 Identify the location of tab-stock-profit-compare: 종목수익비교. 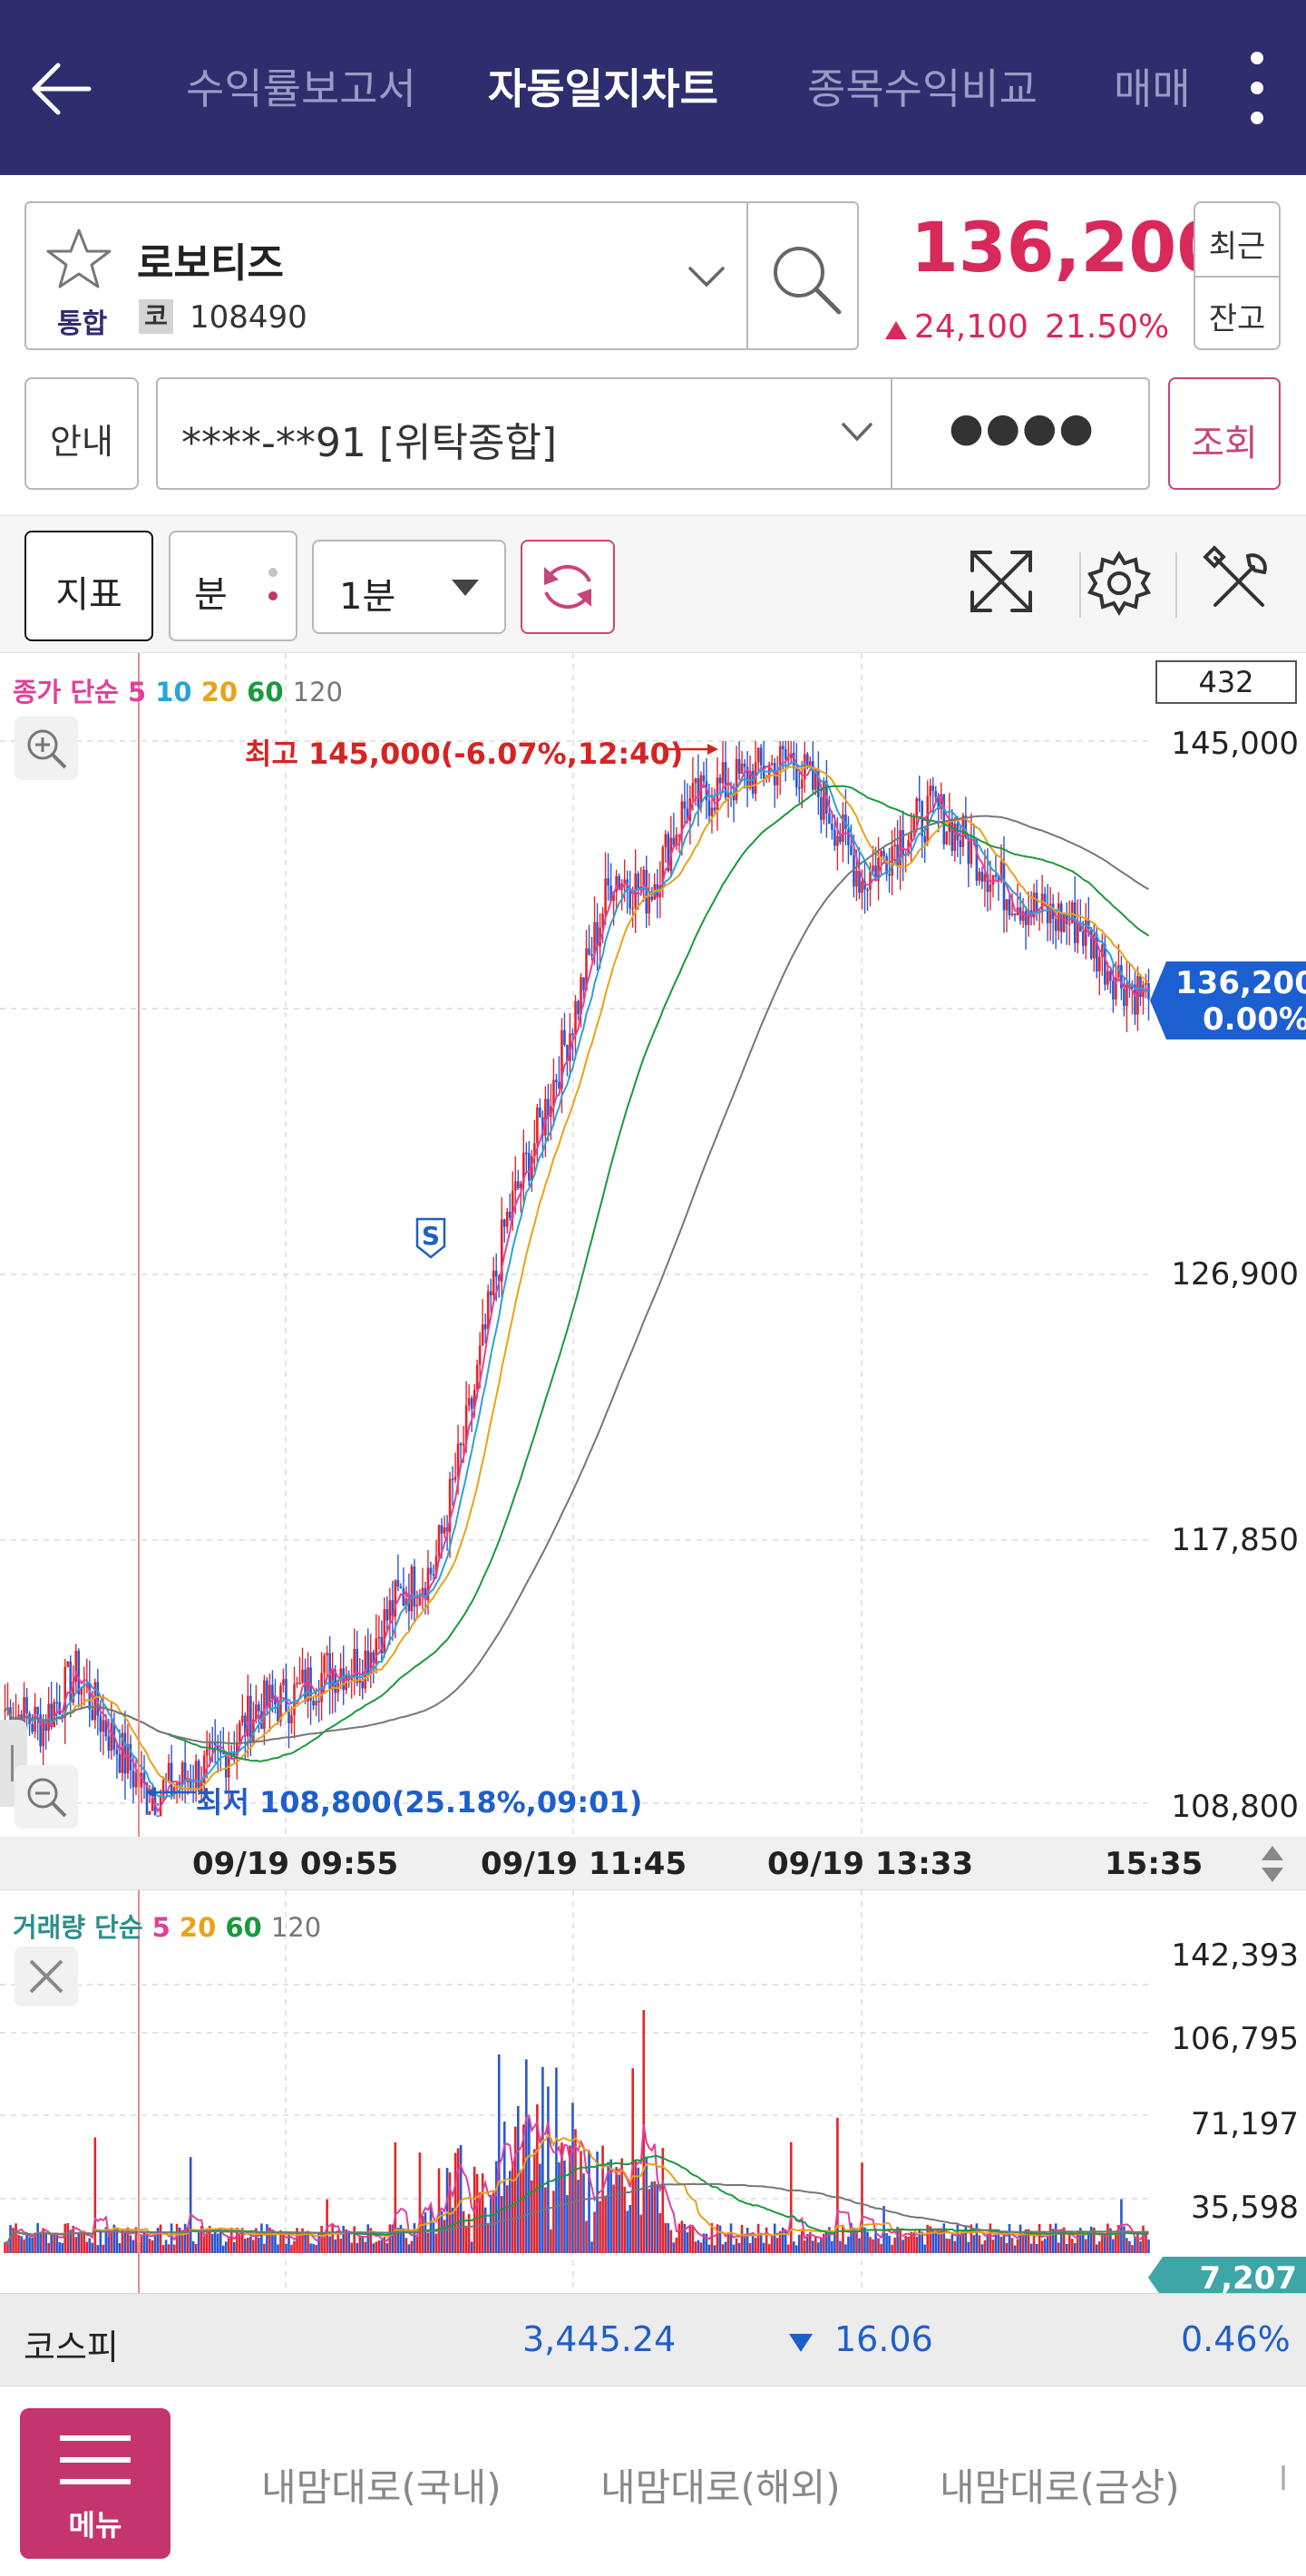
(922, 88).